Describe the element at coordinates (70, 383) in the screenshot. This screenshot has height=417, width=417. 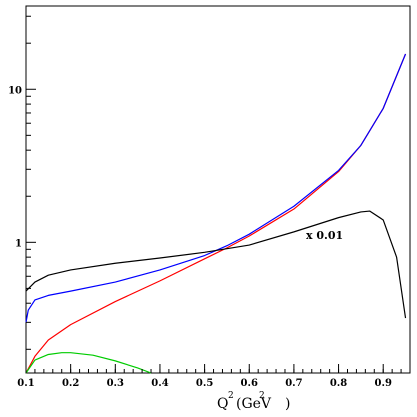
I see `x-tick-label: 0.2` at that location.